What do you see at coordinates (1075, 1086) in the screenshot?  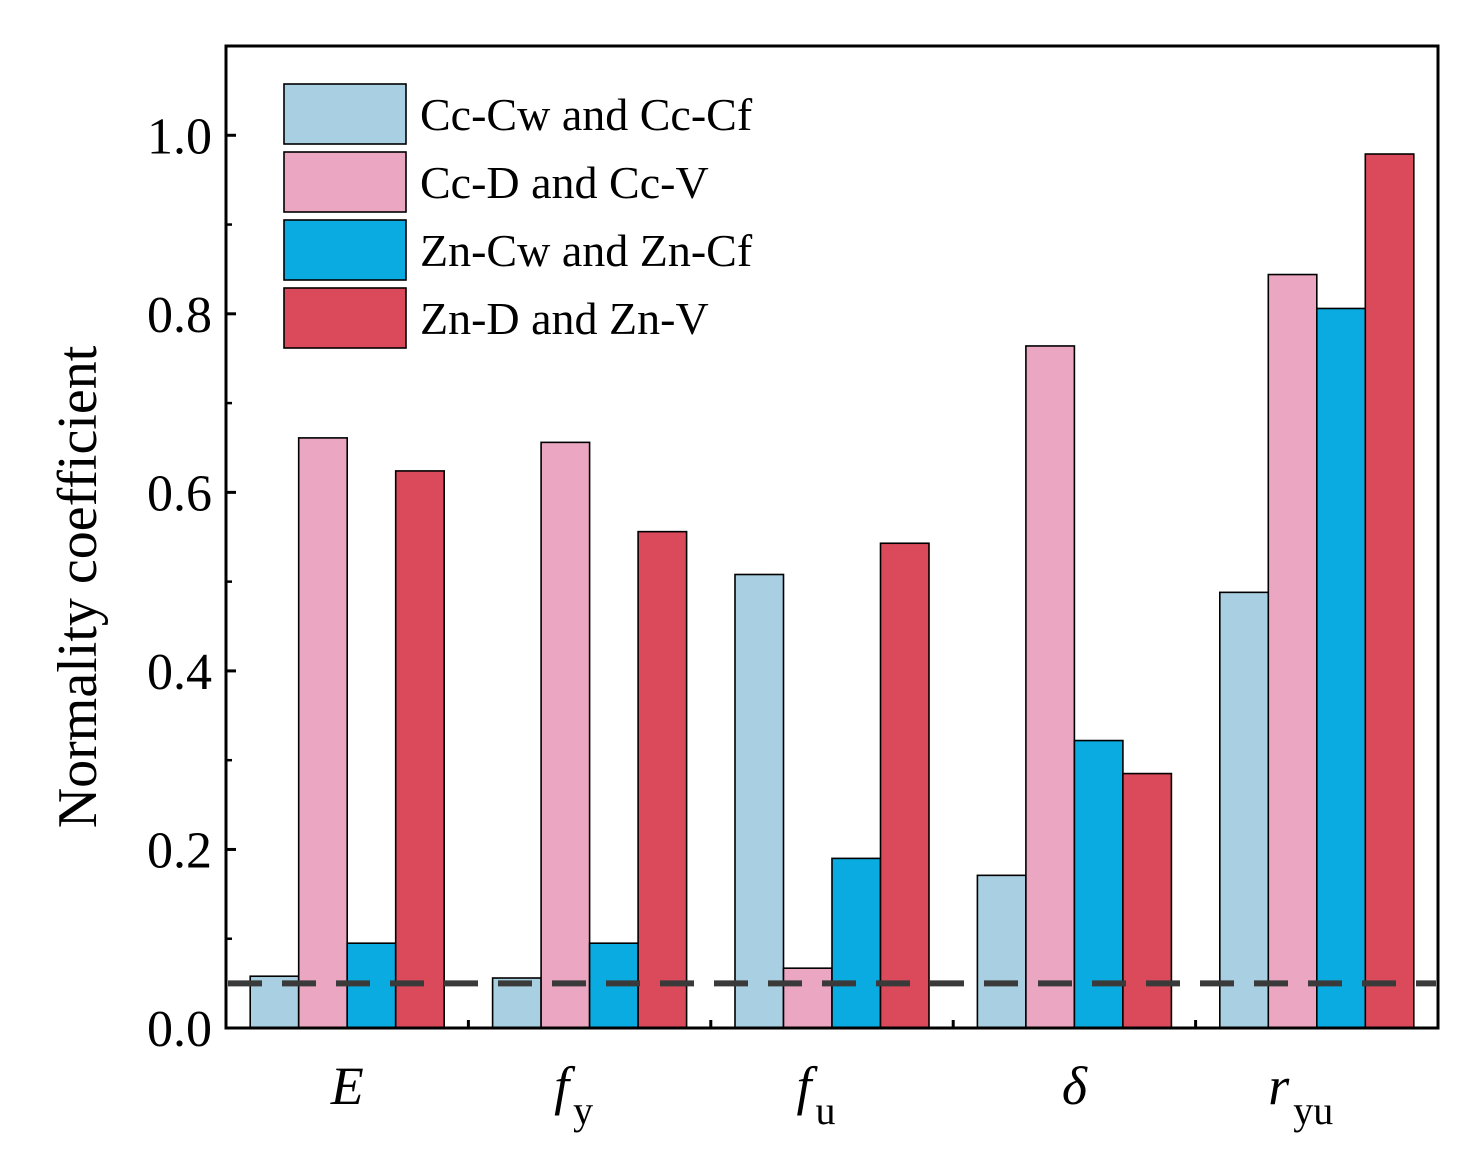 I see `x-category-label: δ` at bounding box center [1075, 1086].